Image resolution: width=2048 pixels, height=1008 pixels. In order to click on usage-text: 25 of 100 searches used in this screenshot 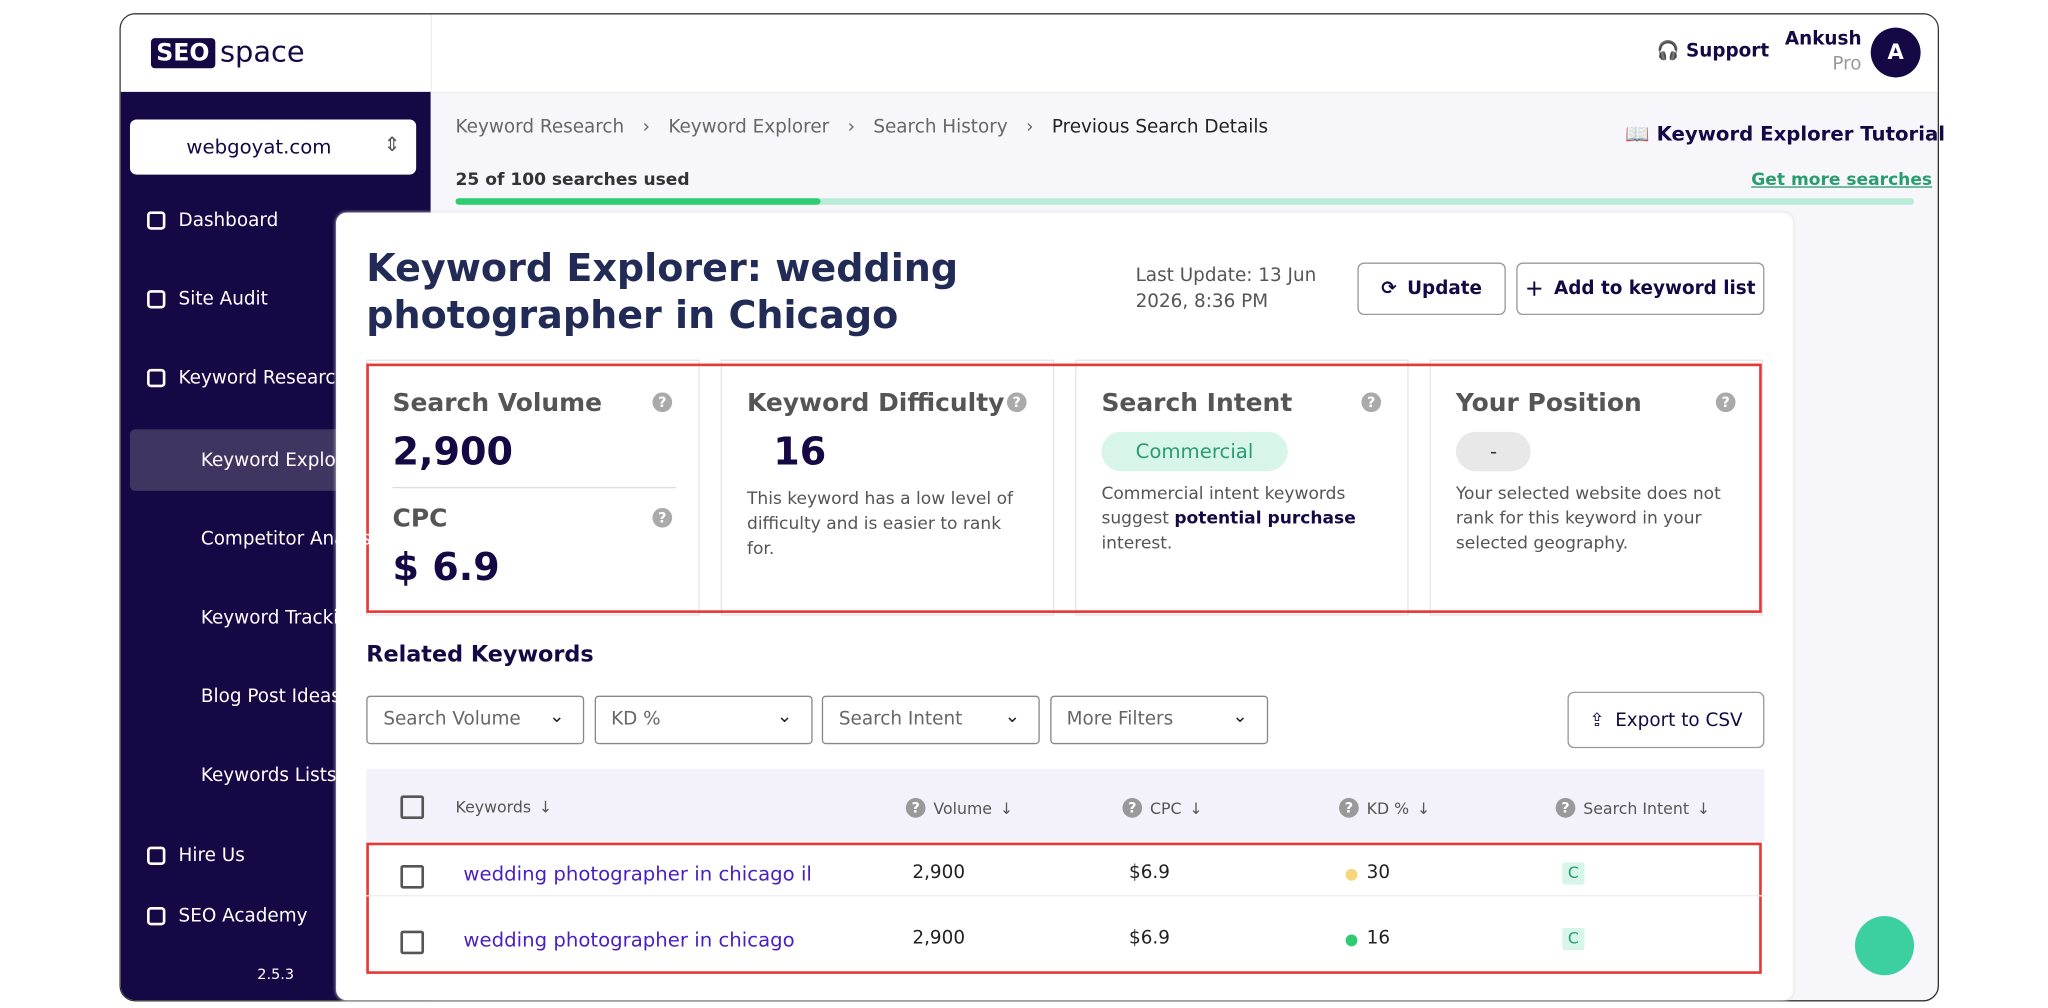, I will do `click(572, 180)`.